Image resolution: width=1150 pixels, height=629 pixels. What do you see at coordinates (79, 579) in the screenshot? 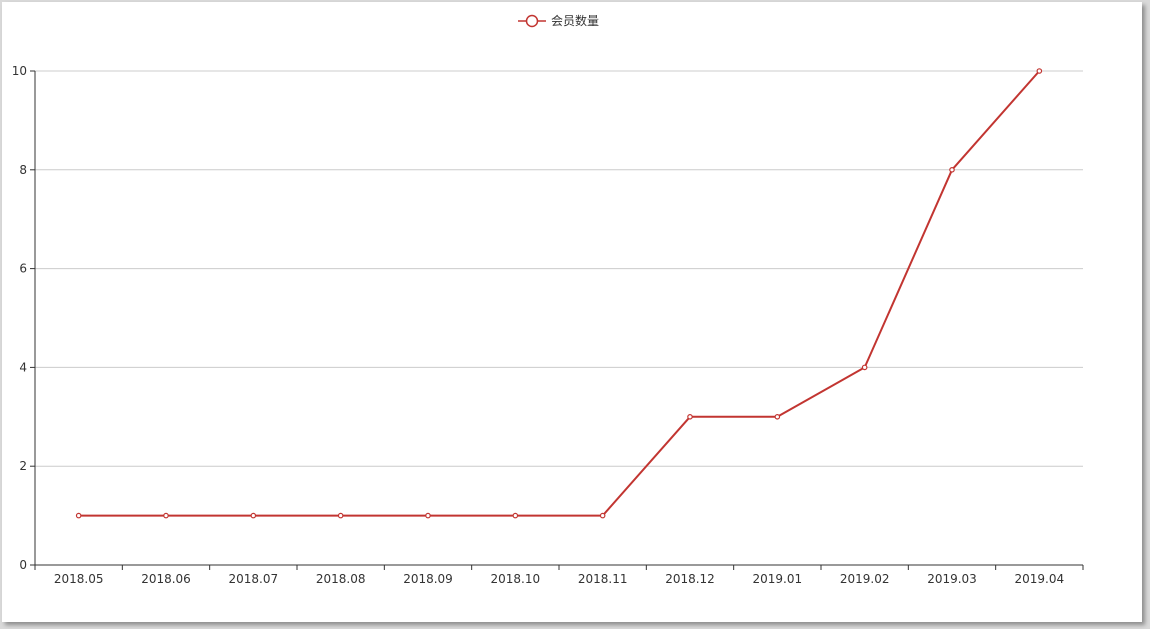
I see `x-tick-label: 2018.05` at bounding box center [79, 579].